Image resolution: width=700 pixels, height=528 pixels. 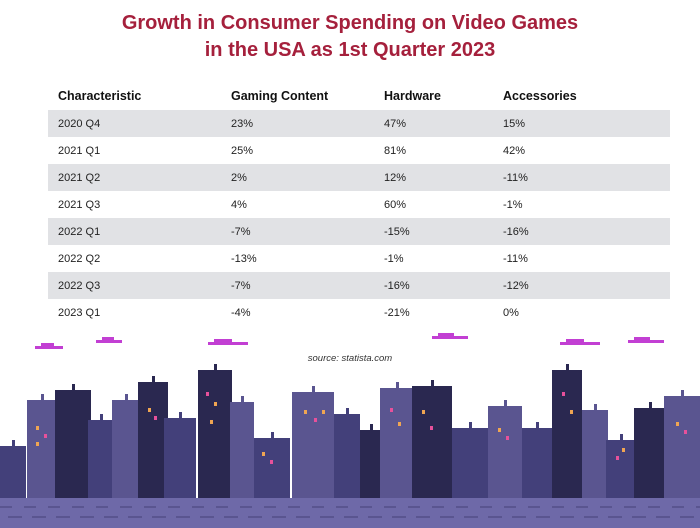 What do you see at coordinates (359, 312) in the screenshot?
I see `table-row: 2023 Q1 -4% -21% 0%` at bounding box center [359, 312].